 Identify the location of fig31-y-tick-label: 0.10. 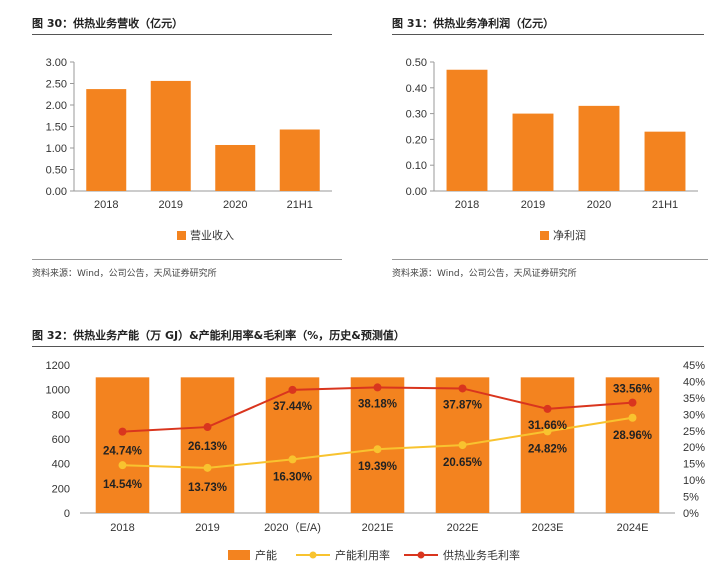
(416, 166).